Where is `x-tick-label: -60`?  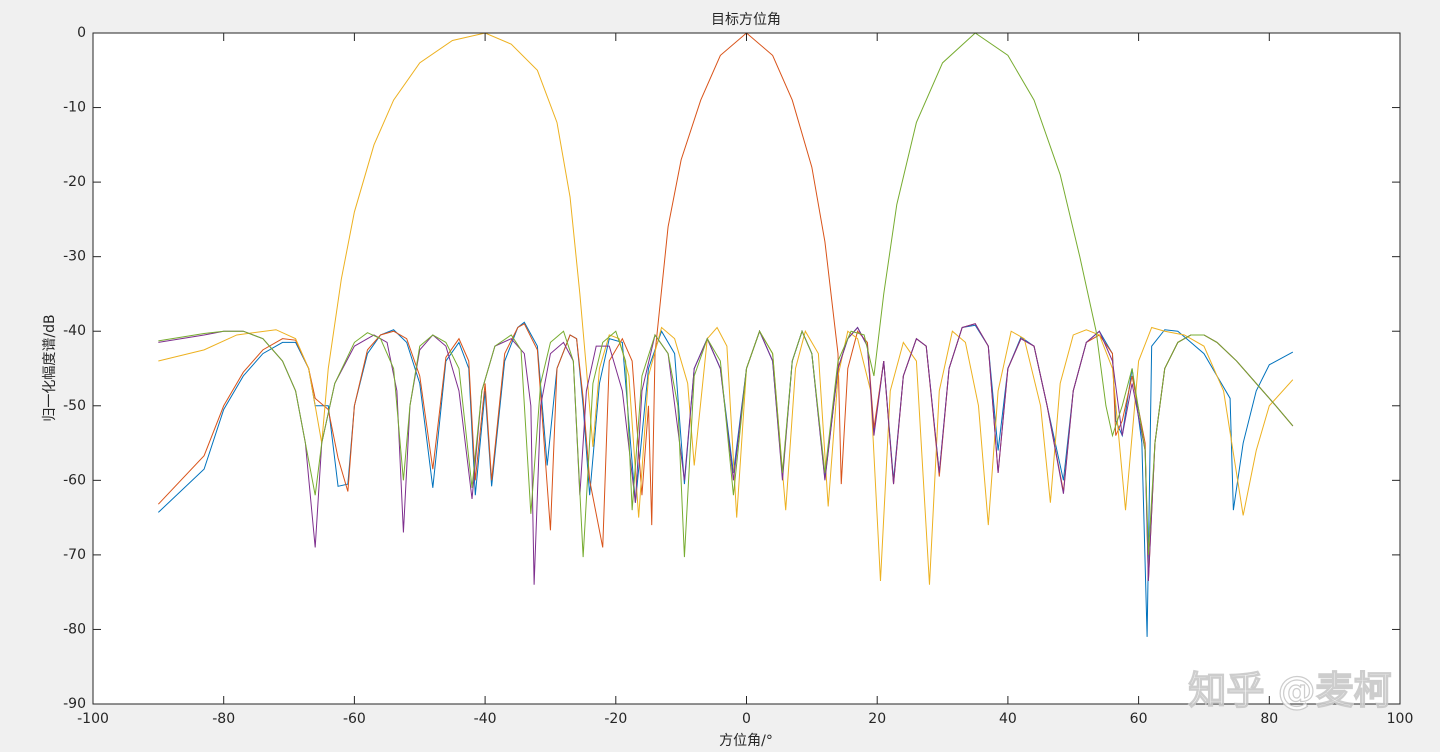 x-tick-label: -60 is located at coordinates (354, 719).